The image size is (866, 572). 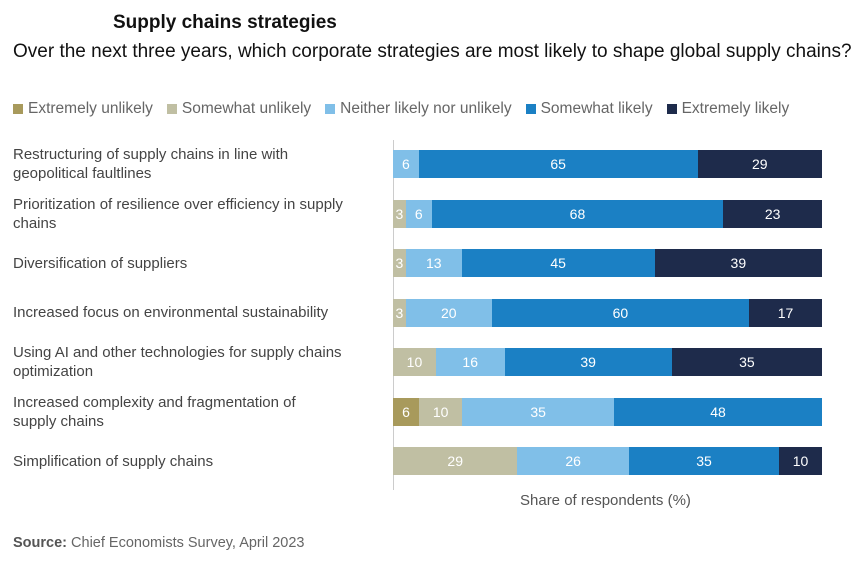 I want to click on data-label: 26, so click(x=573, y=461).